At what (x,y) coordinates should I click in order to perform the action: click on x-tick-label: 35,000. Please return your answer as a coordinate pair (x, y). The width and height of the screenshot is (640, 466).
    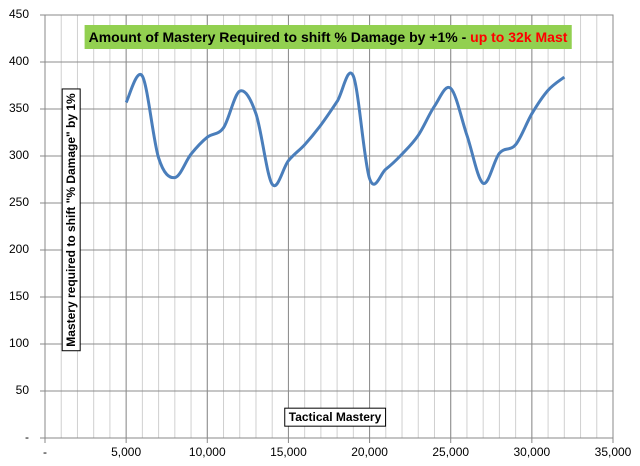
    Looking at the image, I should click on (613, 452).